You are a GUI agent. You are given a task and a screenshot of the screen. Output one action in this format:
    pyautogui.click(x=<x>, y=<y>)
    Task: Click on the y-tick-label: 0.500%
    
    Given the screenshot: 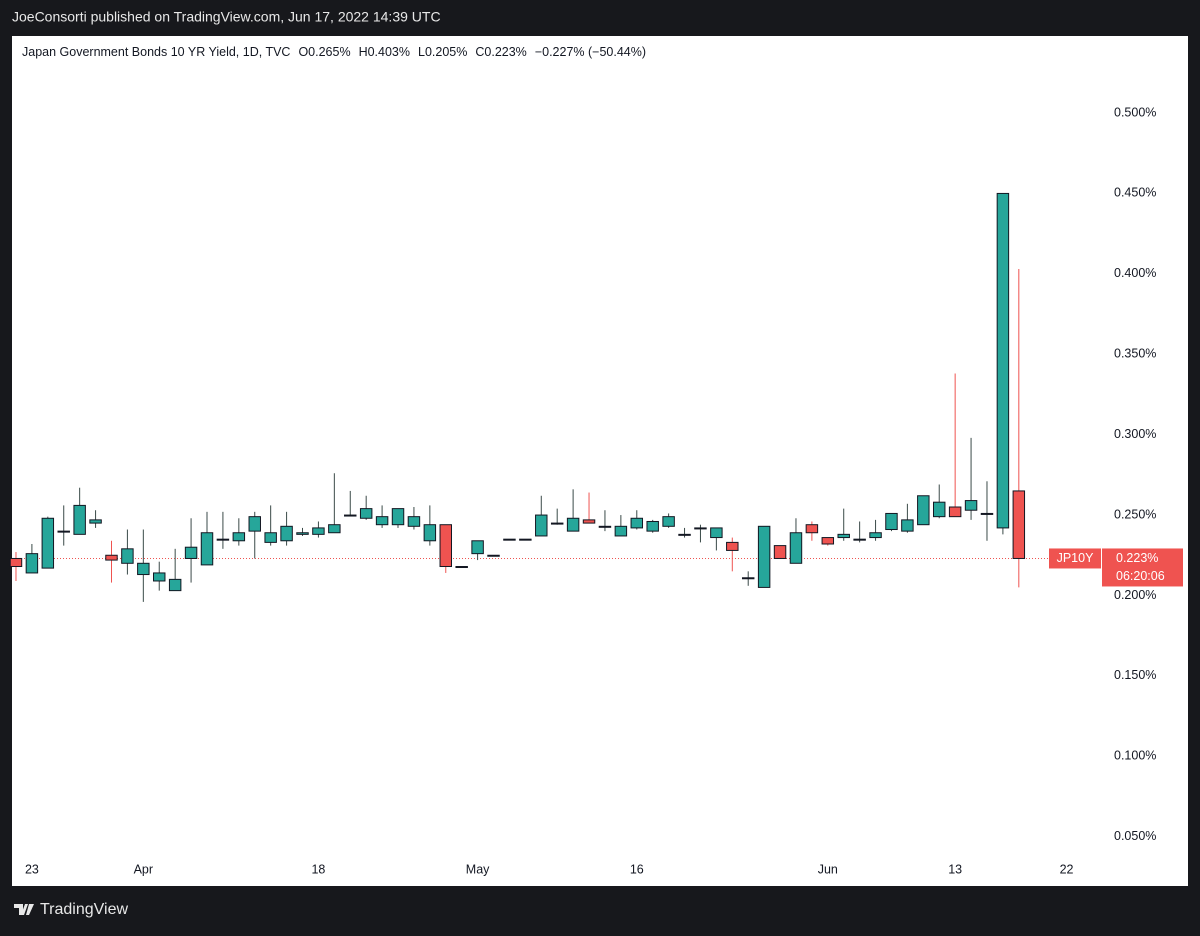 What is the action you would take?
    pyautogui.click(x=1135, y=112)
    